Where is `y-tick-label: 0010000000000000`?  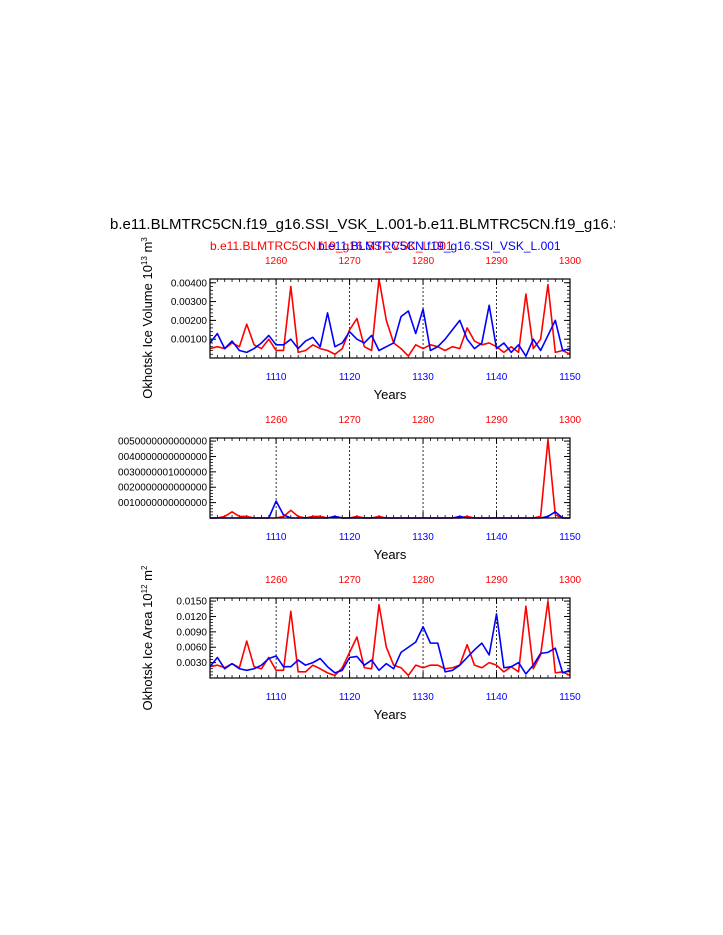 y-tick-label: 0010000000000000 is located at coordinates (162, 503).